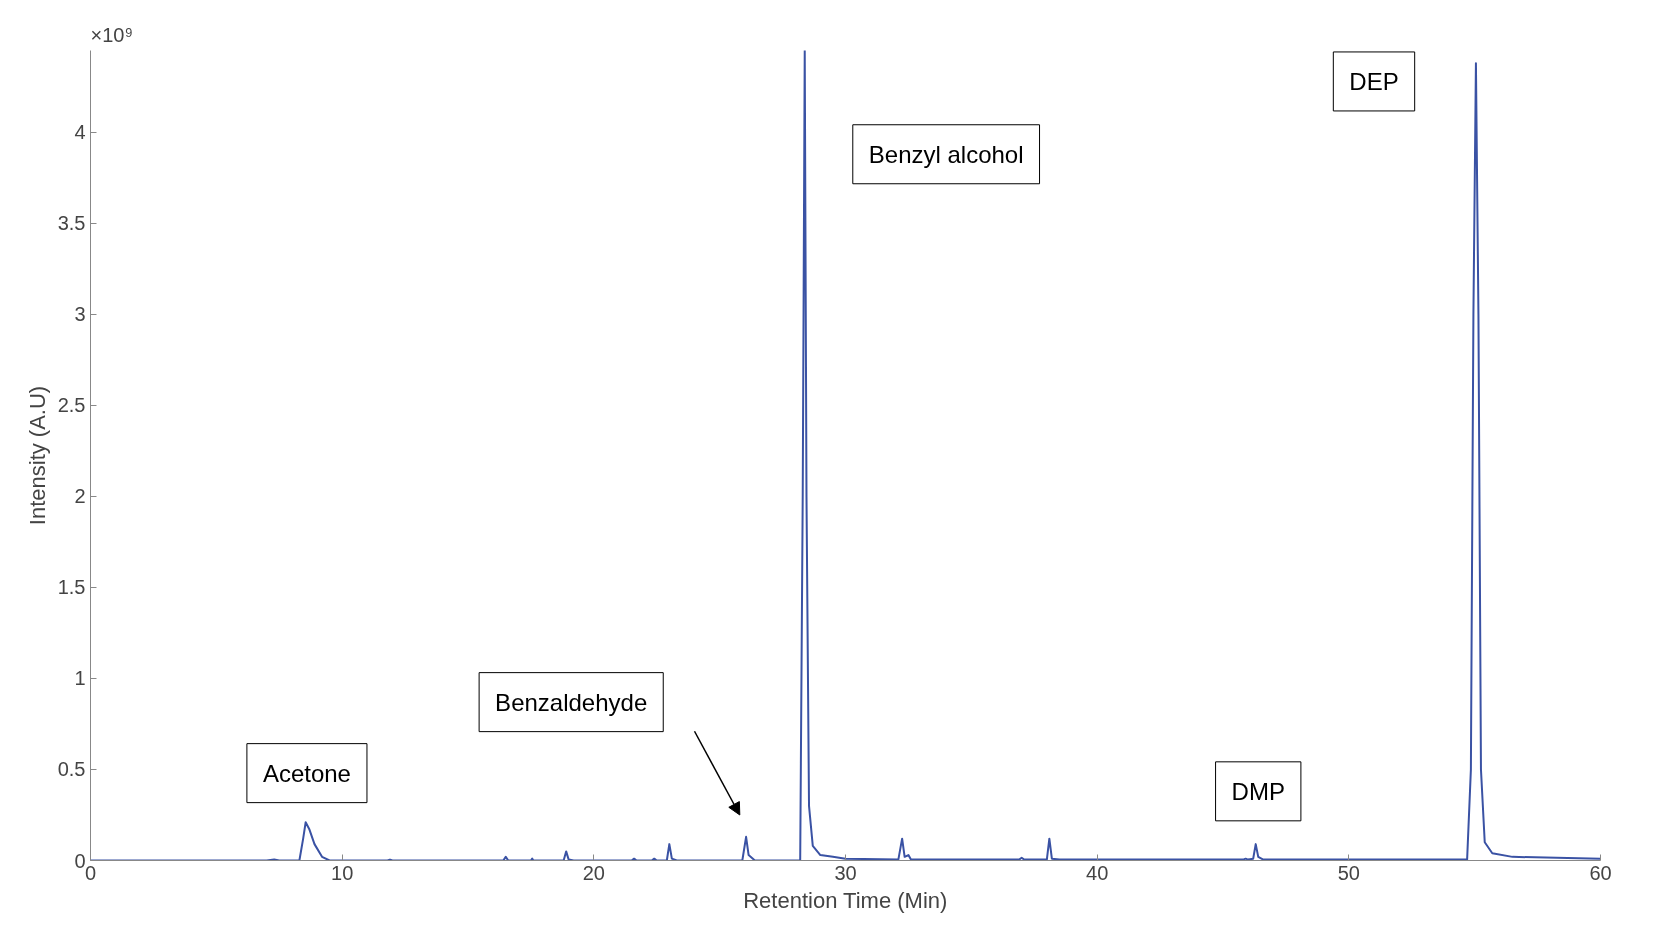 This screenshot has width=1669, height=950. Describe the element at coordinates (80, 132) in the screenshot. I see `y-tick-label: 4` at that location.